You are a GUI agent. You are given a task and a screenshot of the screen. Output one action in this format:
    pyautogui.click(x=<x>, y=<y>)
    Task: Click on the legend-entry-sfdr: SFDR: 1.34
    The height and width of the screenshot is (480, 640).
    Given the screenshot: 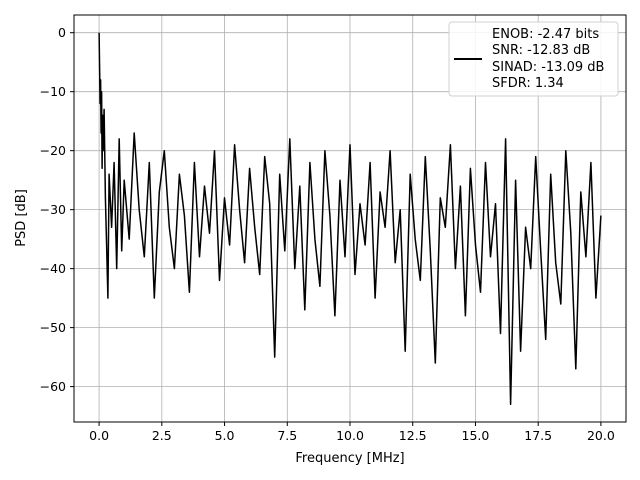 What is the action you would take?
    pyautogui.click(x=528, y=83)
    